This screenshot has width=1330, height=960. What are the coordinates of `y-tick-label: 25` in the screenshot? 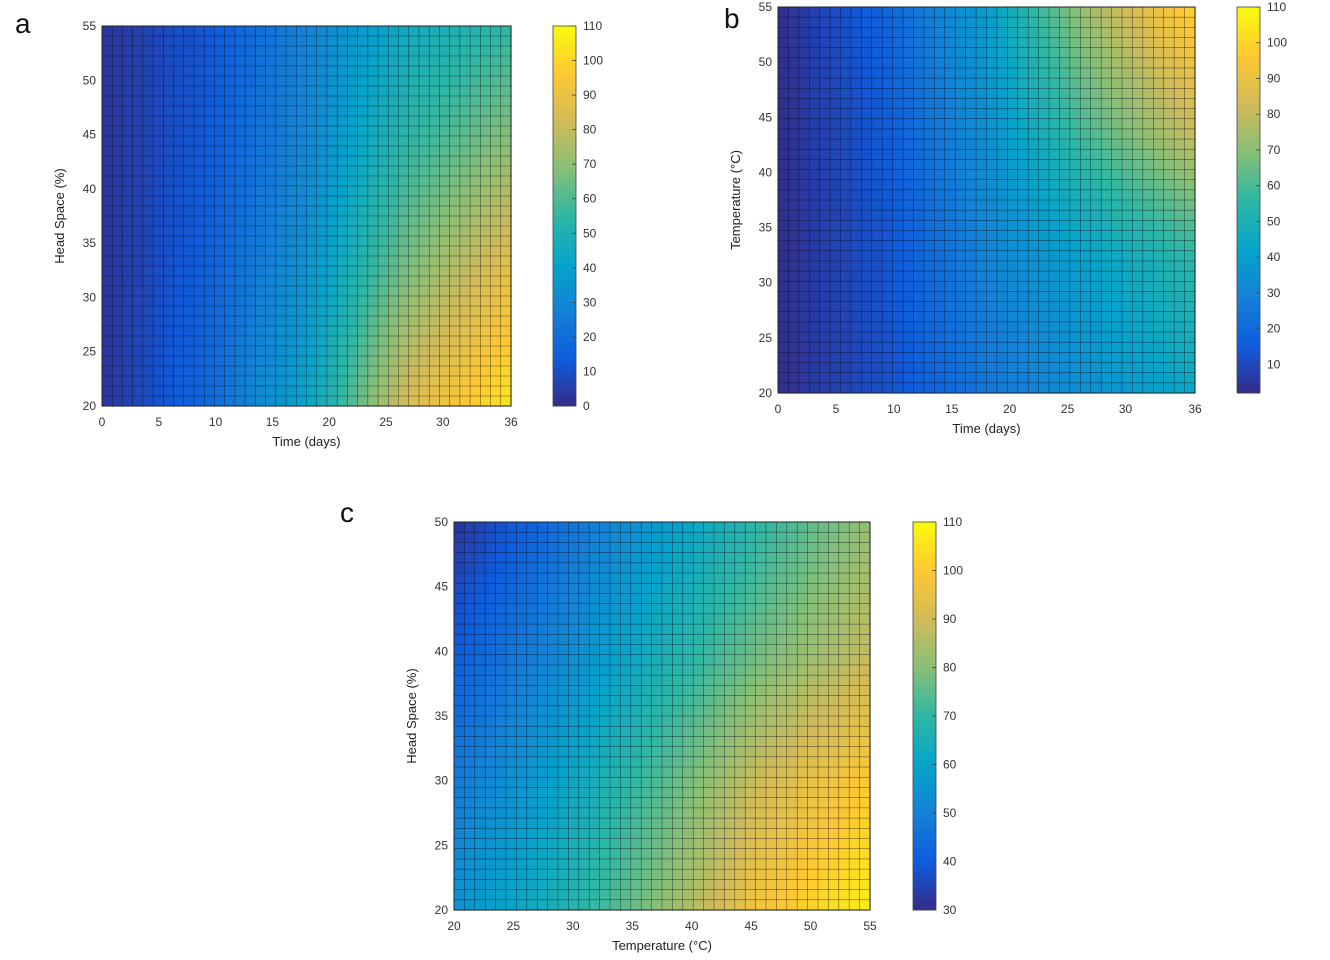 It's located at (766, 338).